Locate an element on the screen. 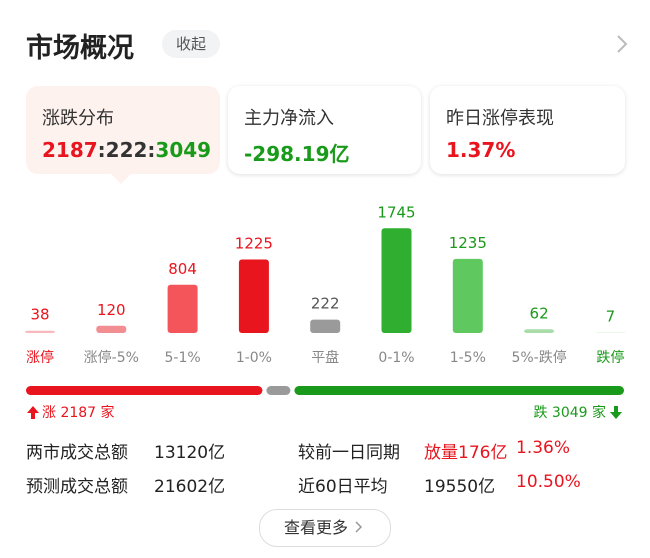 The image size is (650, 558). category-label: 5-1% is located at coordinates (183, 358).